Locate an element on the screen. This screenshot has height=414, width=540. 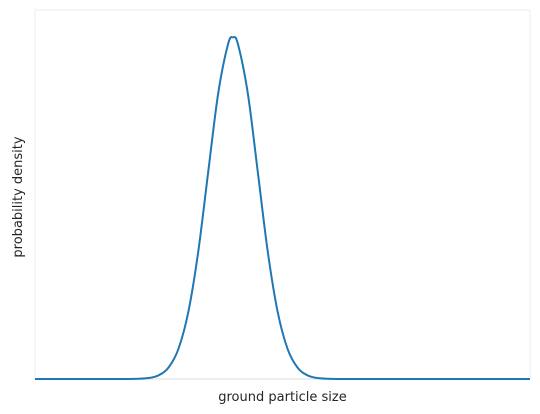
y-axis-label: probability density is located at coordinates (18, 196).